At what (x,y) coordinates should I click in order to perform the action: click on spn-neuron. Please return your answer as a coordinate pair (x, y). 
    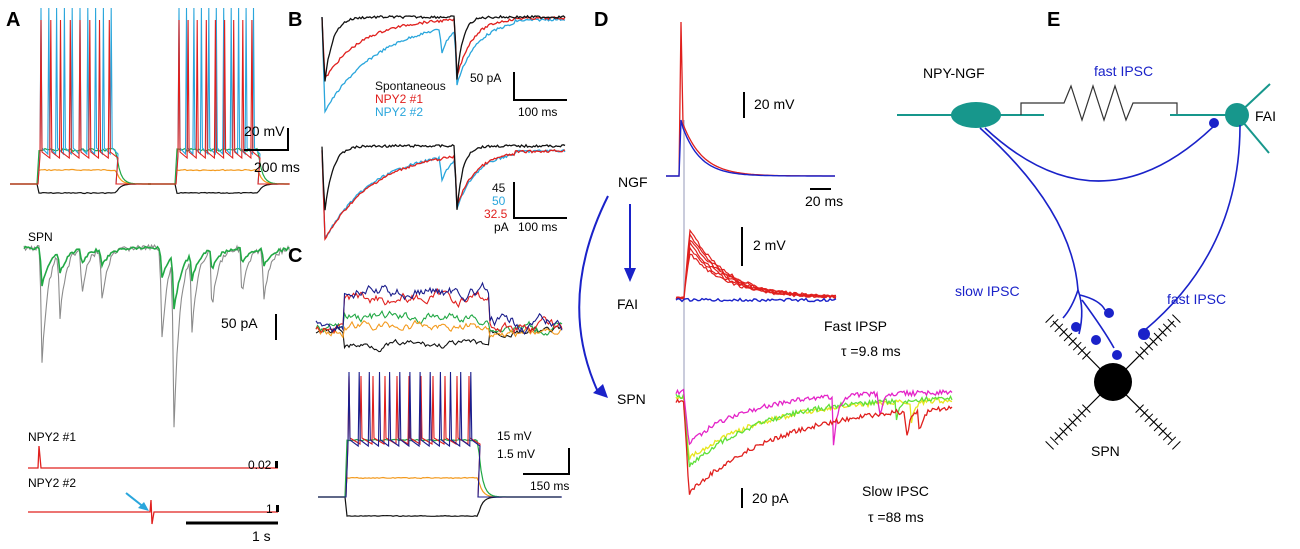
    Looking at the image, I should click on (1113, 382).